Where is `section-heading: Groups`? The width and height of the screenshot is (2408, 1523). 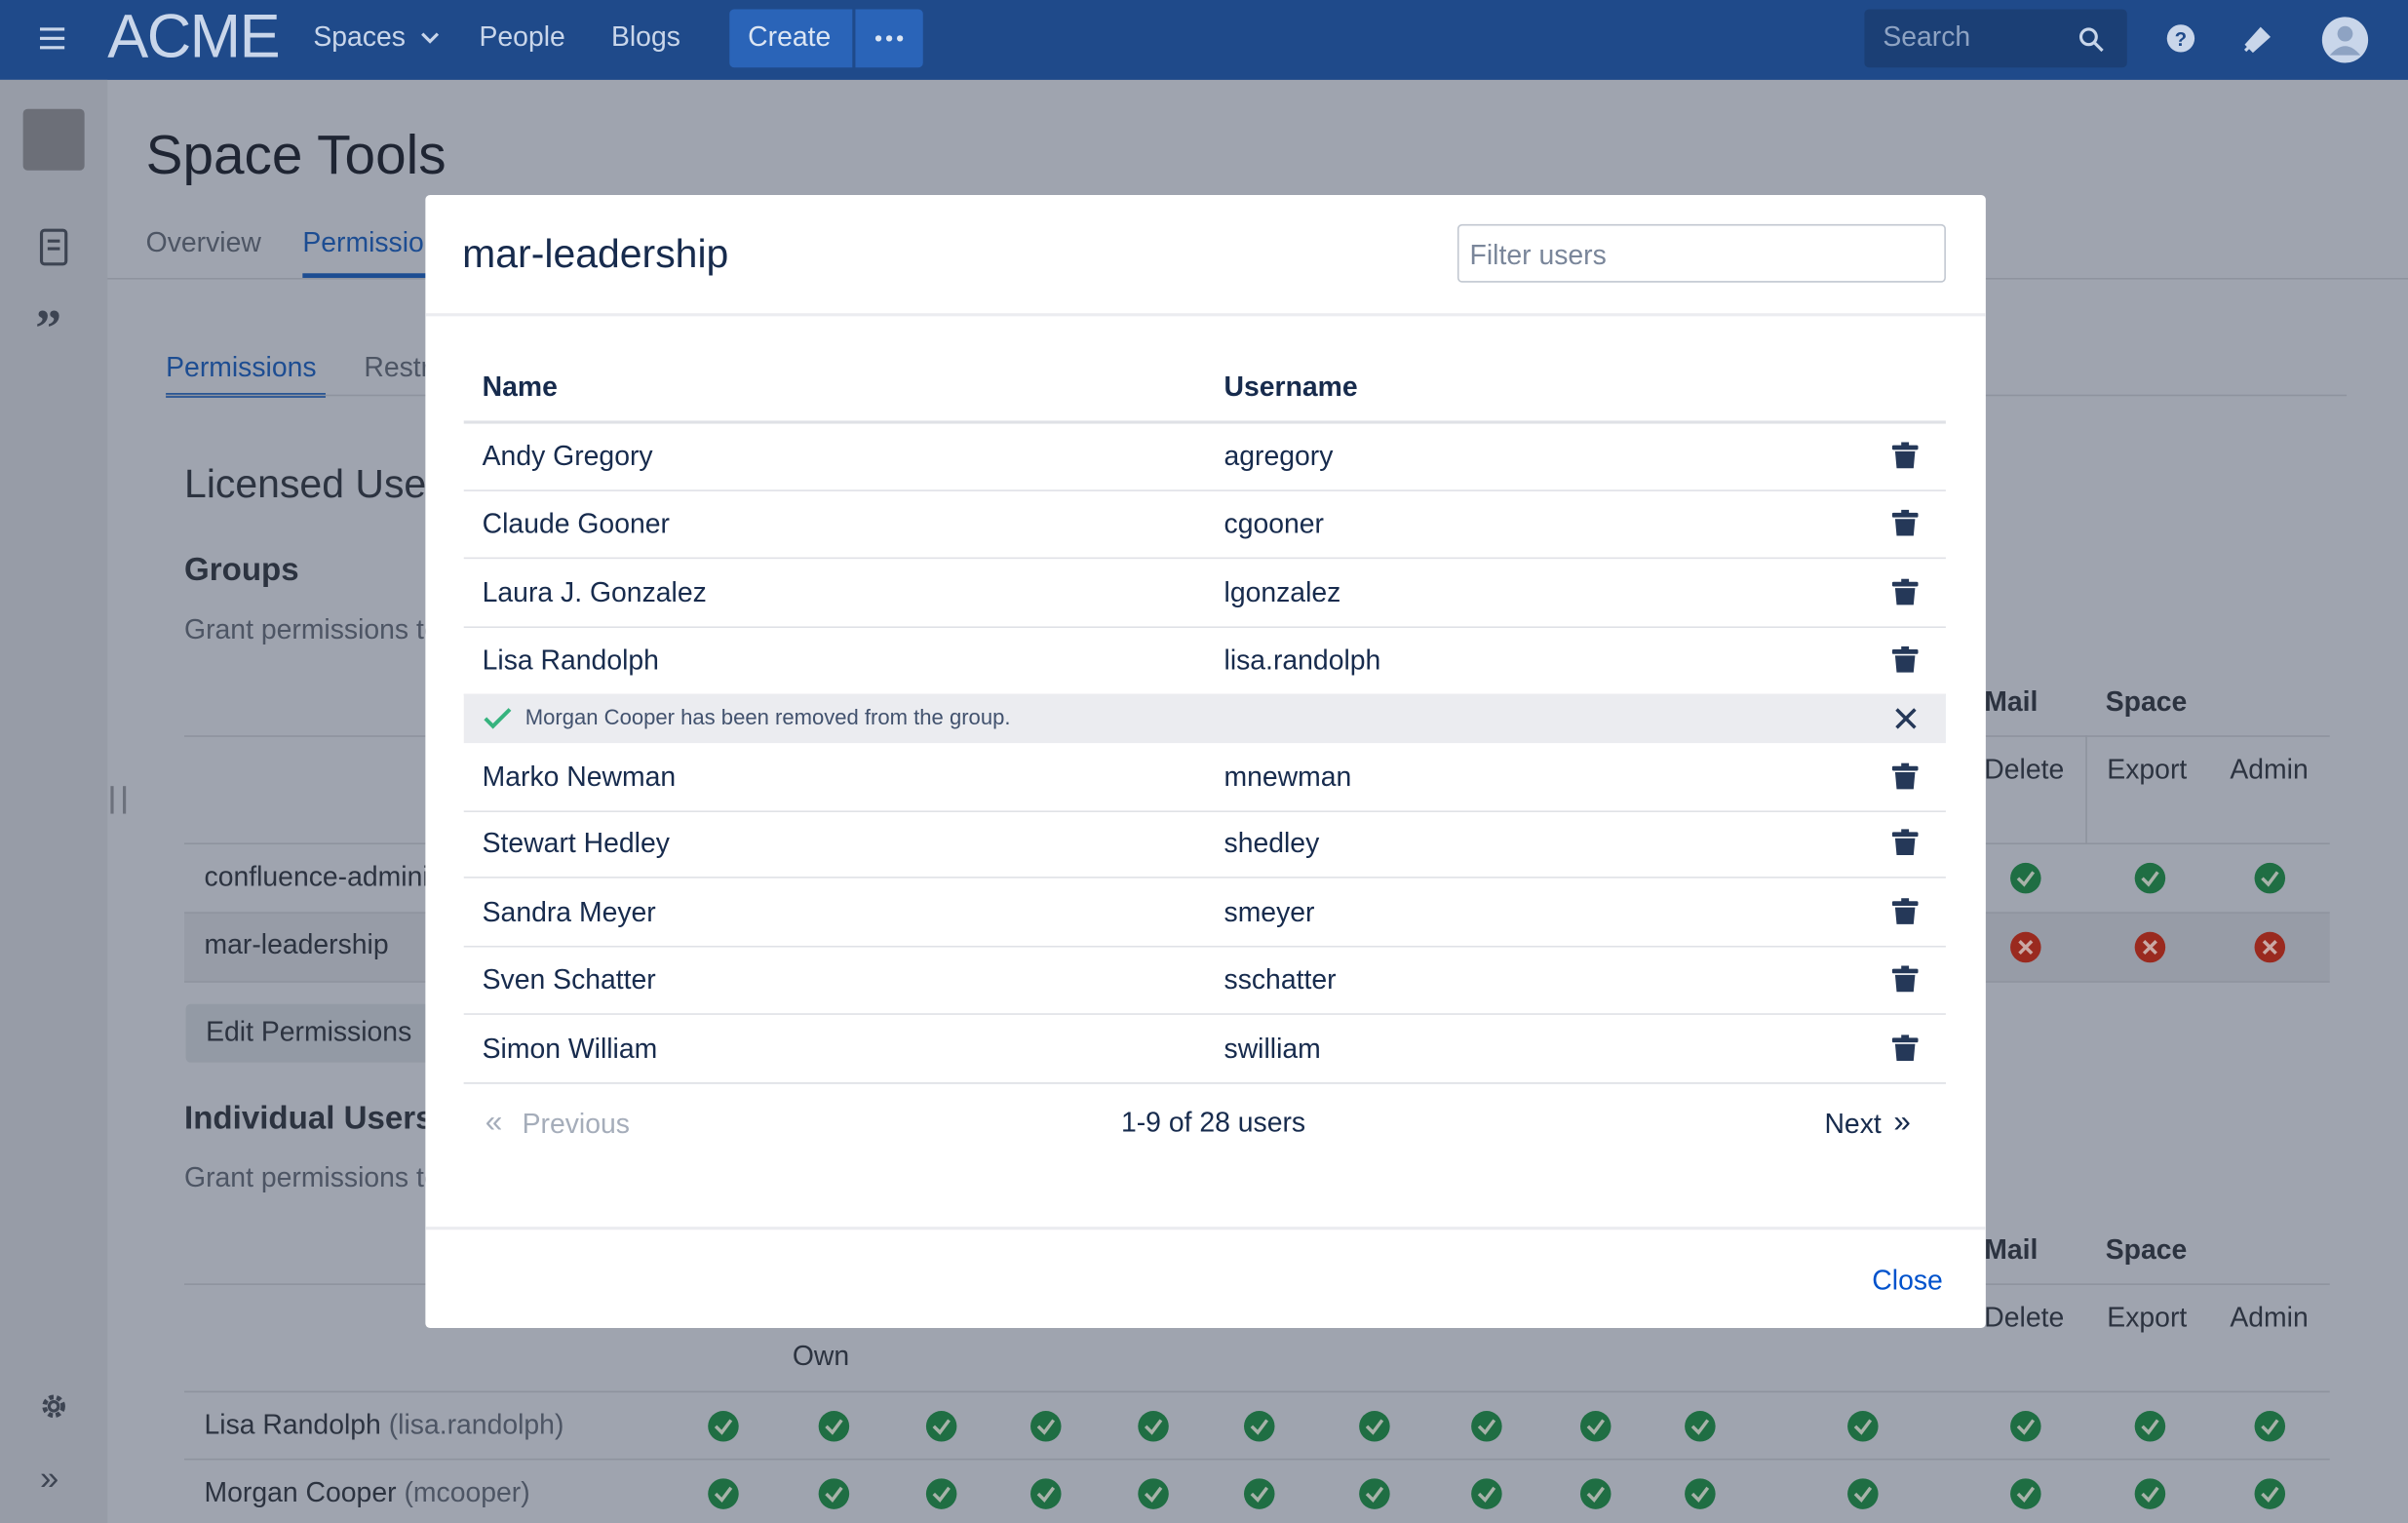
section-heading: Groups is located at coordinates (241, 571).